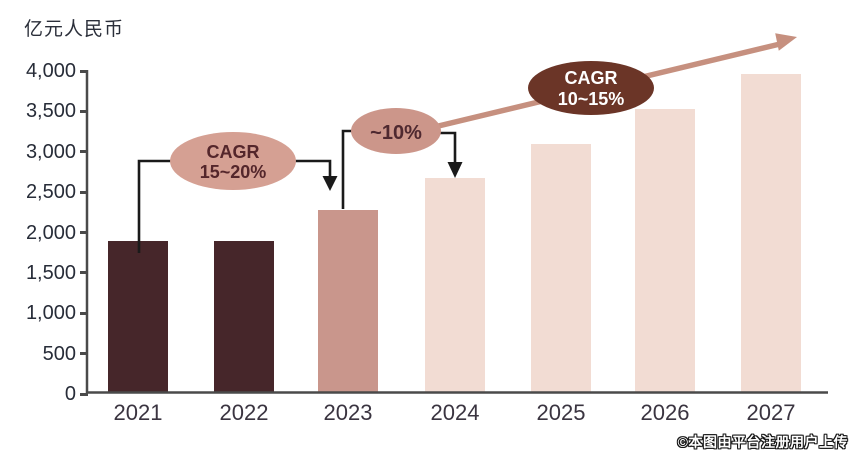 The height and width of the screenshot is (453, 854). I want to click on x-tick-label-2026: 2026, so click(665, 412).